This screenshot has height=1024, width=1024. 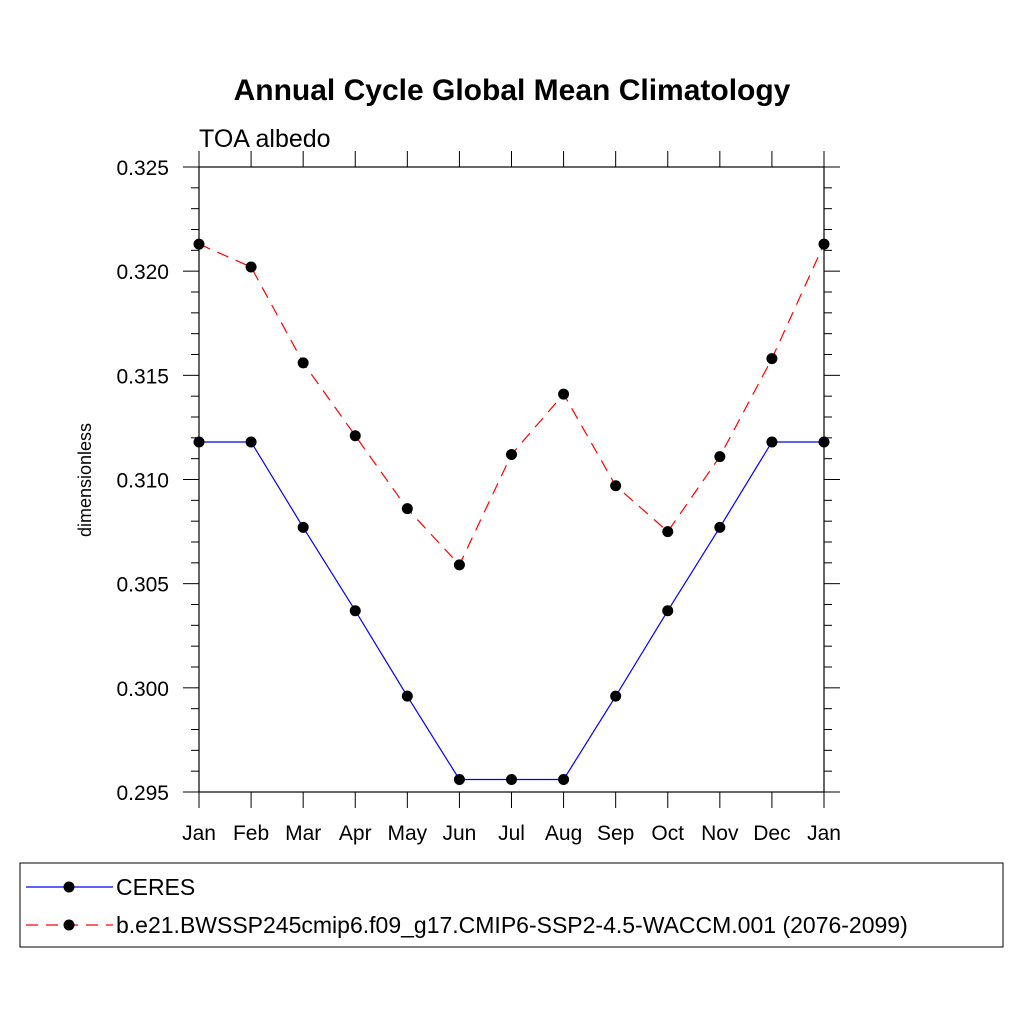 What do you see at coordinates (85, 480) in the screenshot?
I see `y-axis-label: dimensionless` at bounding box center [85, 480].